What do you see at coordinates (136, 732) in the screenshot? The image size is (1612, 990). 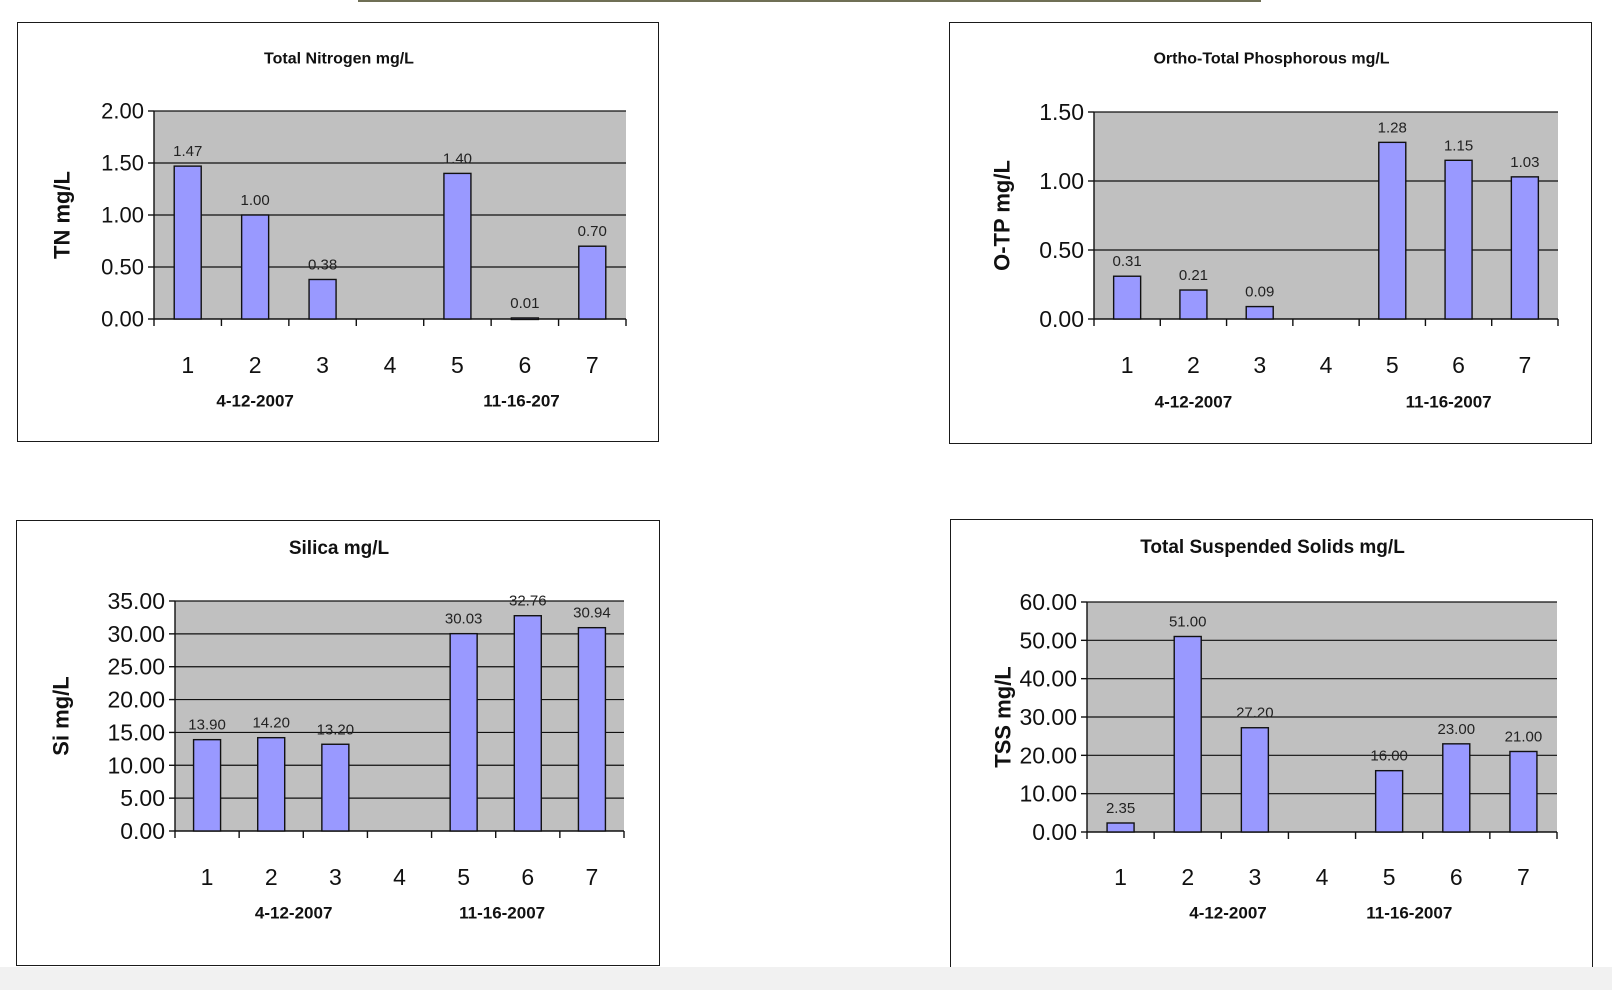 I see `y-tick-label: 15.00` at bounding box center [136, 732].